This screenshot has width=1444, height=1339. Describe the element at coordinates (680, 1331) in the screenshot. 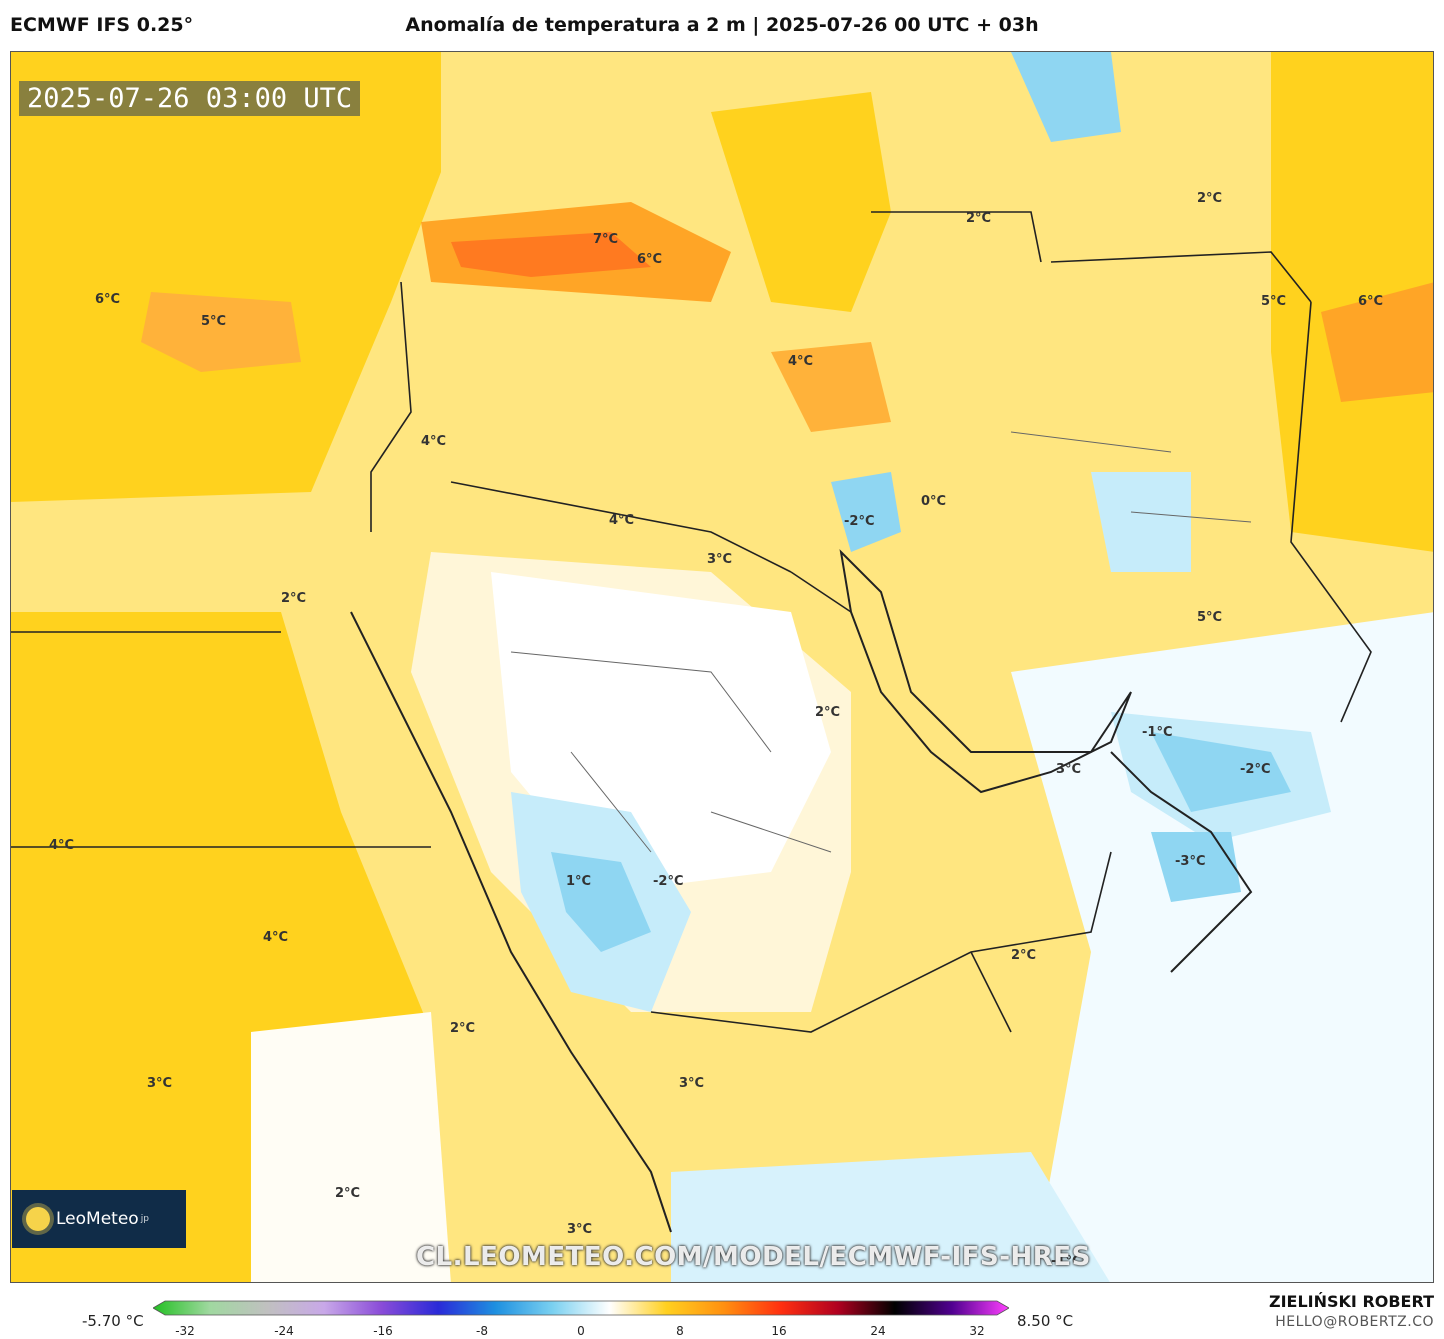

I see `colorbar-tick-label: 8` at that location.